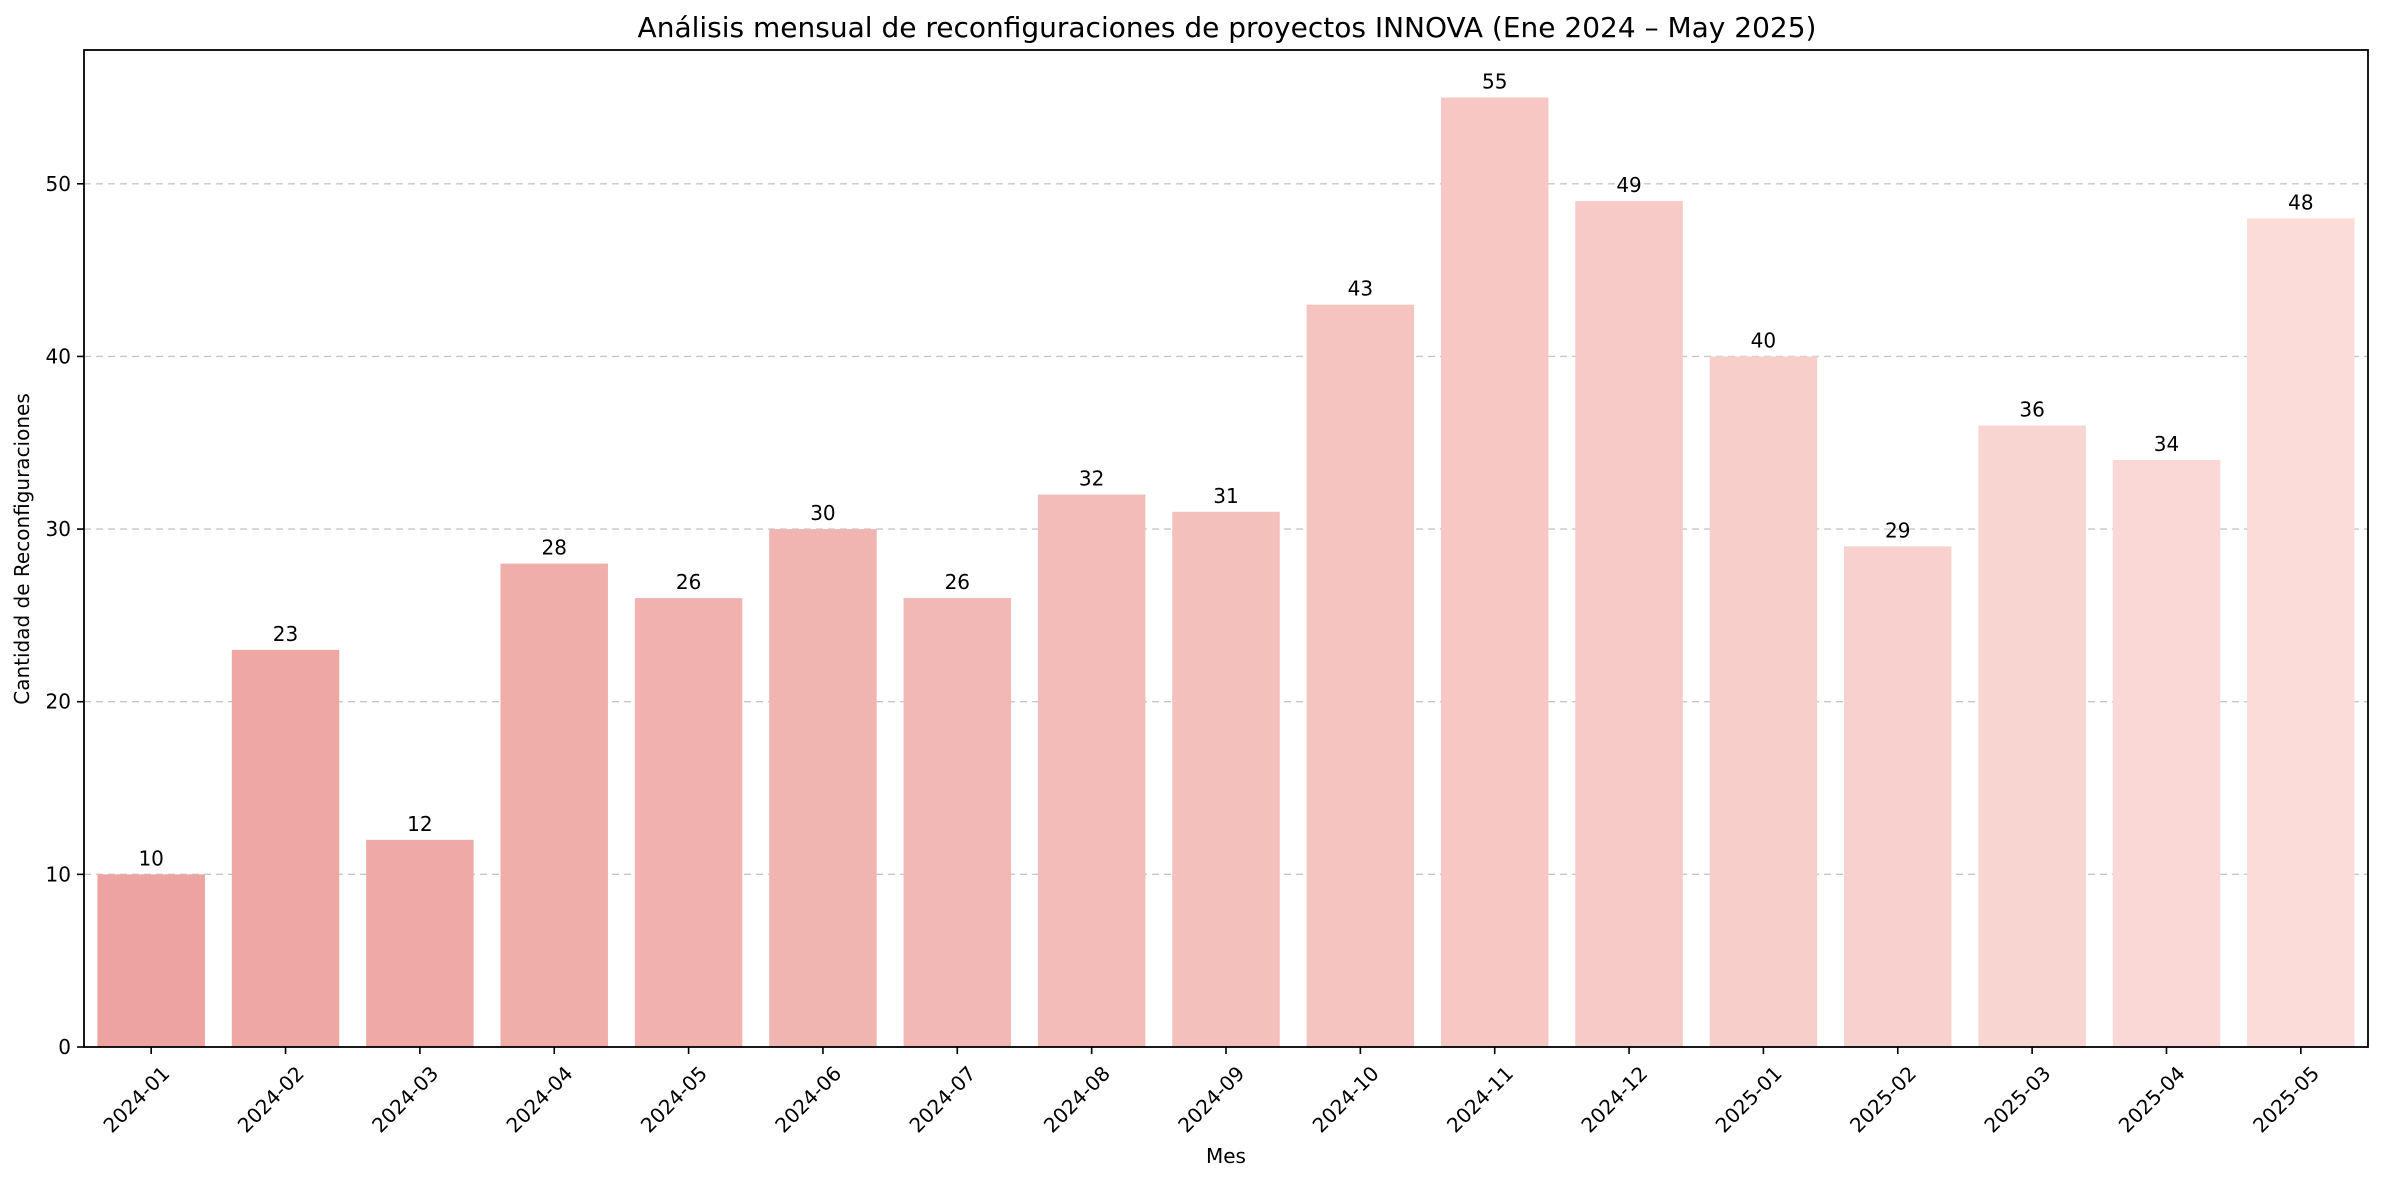 The image size is (2384, 1186). What do you see at coordinates (58, 356) in the screenshot?
I see `y-tick-label: 40` at bounding box center [58, 356].